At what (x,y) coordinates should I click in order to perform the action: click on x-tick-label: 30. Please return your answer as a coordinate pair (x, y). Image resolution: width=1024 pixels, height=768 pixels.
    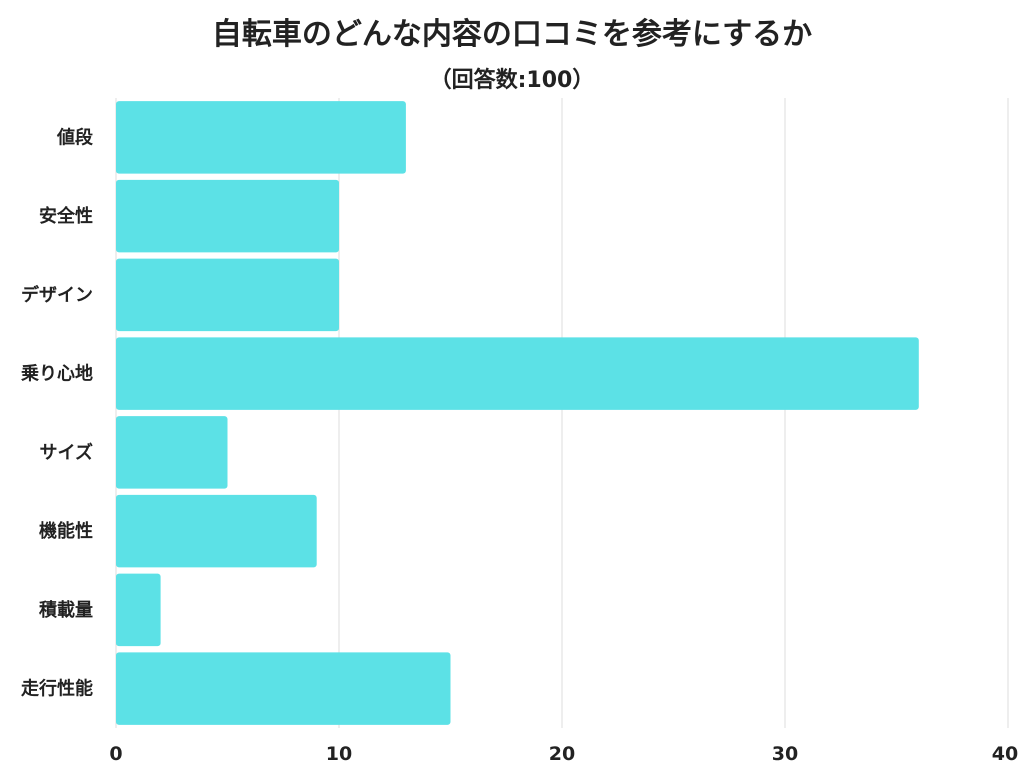
    Looking at the image, I should click on (785, 754).